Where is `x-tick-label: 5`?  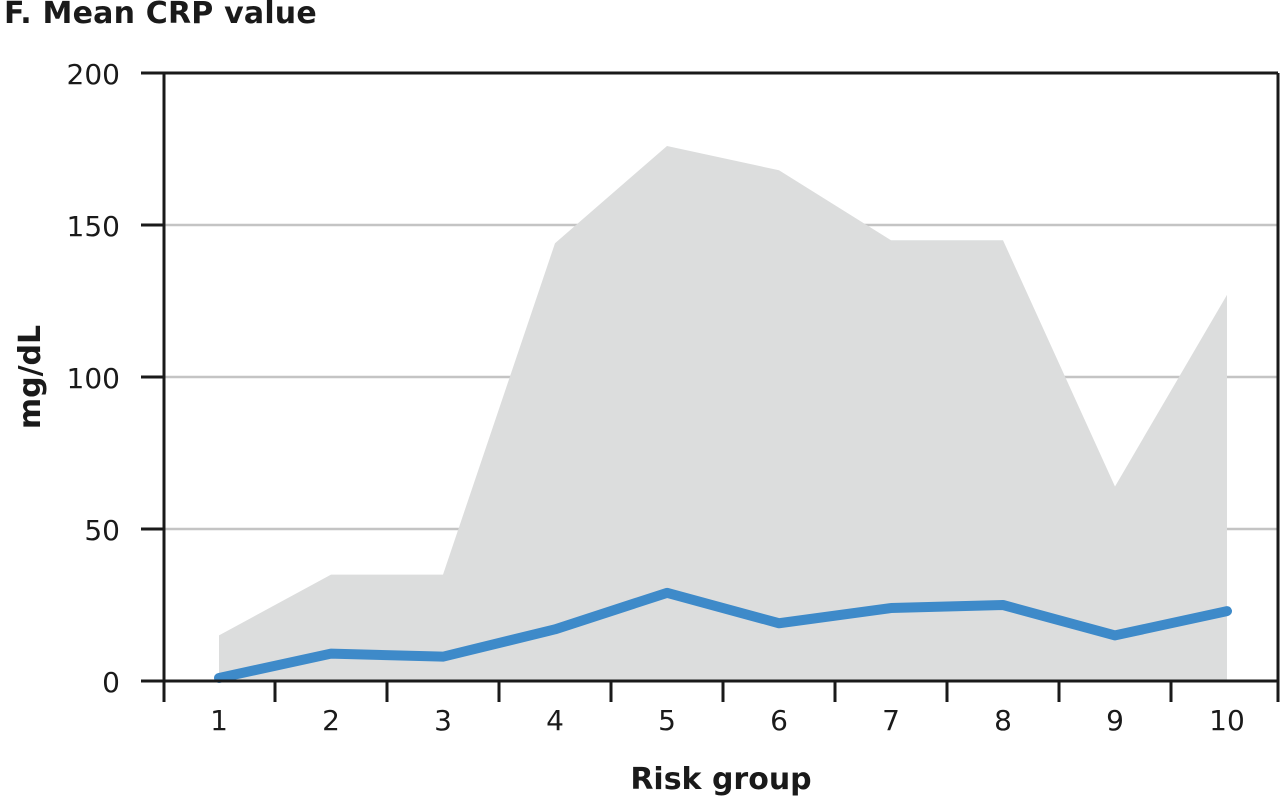 x-tick-label: 5 is located at coordinates (667, 720).